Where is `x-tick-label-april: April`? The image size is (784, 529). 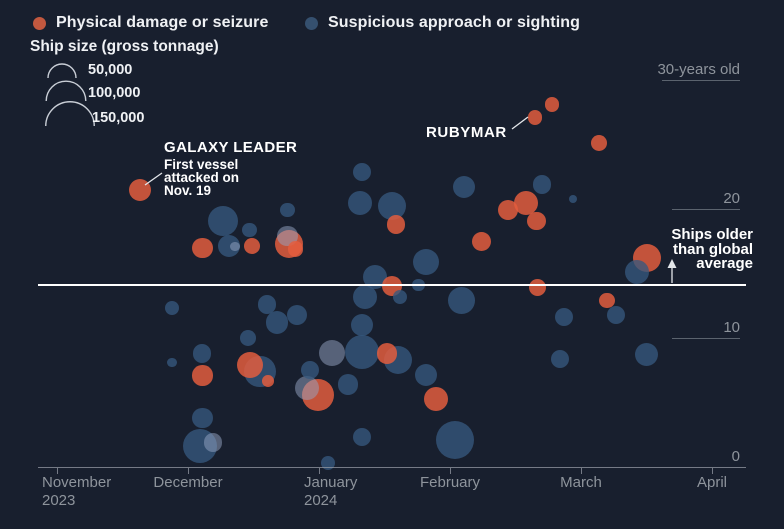
x-tick-label-april: April is located at coordinates (711, 482).